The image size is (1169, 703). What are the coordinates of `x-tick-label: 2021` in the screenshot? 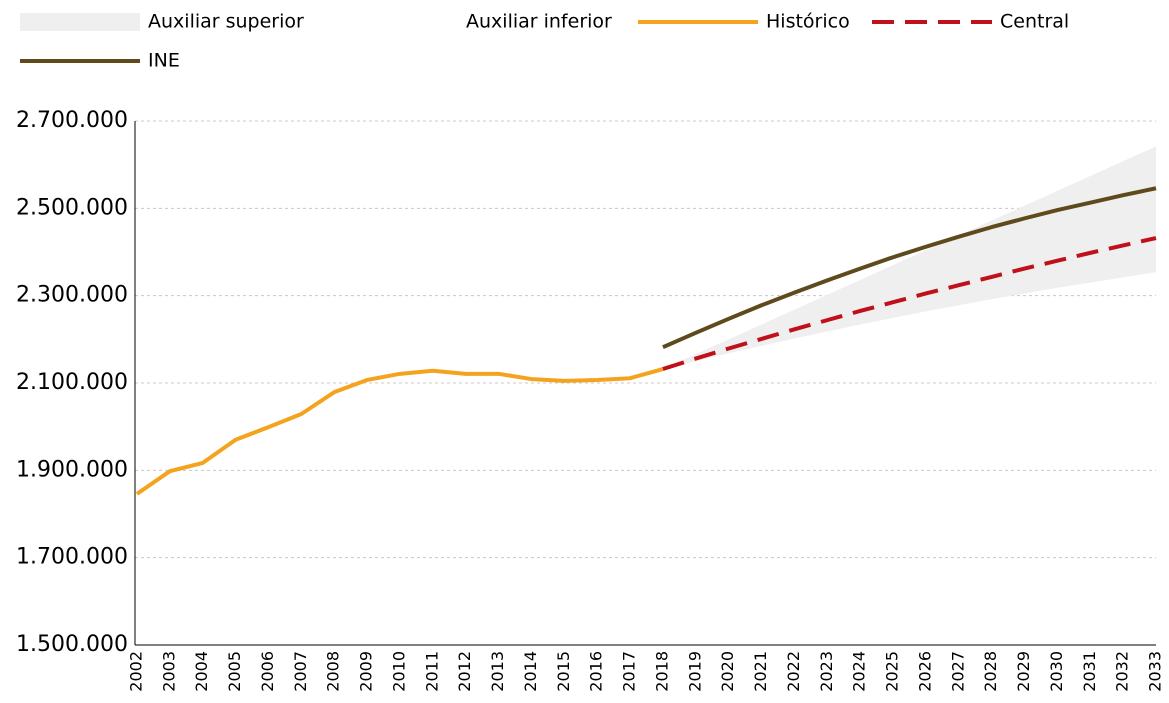 It's located at (760, 671).